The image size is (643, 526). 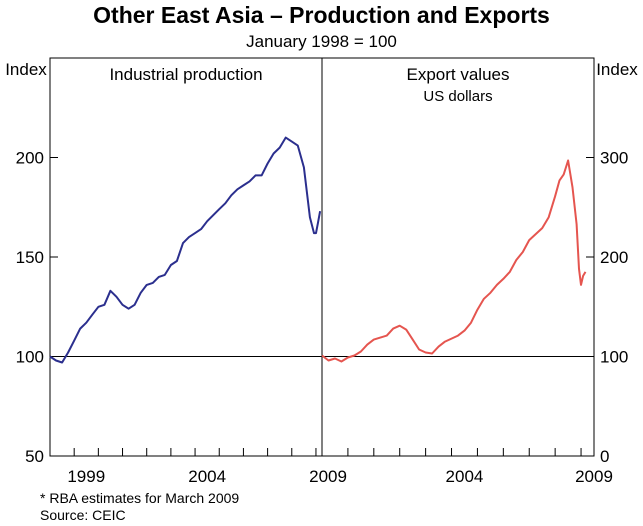 What do you see at coordinates (457, 96) in the screenshot?
I see `right-panel-subtitle: US dollars` at bounding box center [457, 96].